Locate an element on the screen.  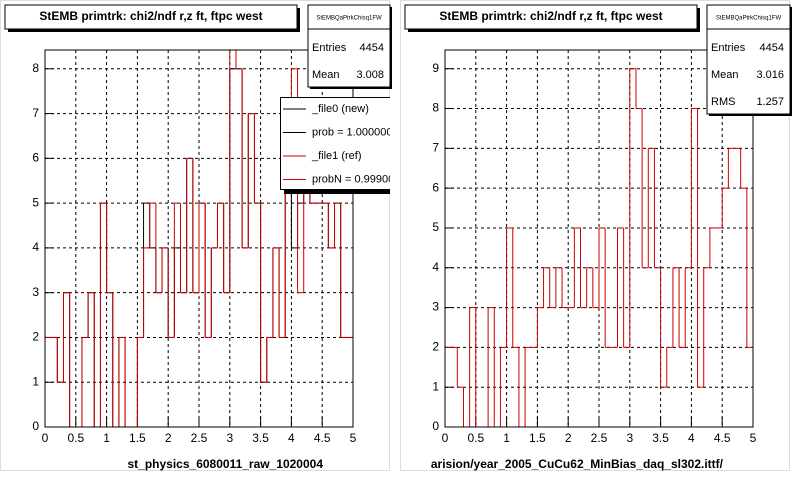
legend-label: _file1 (ref) is located at coordinates (336, 156).